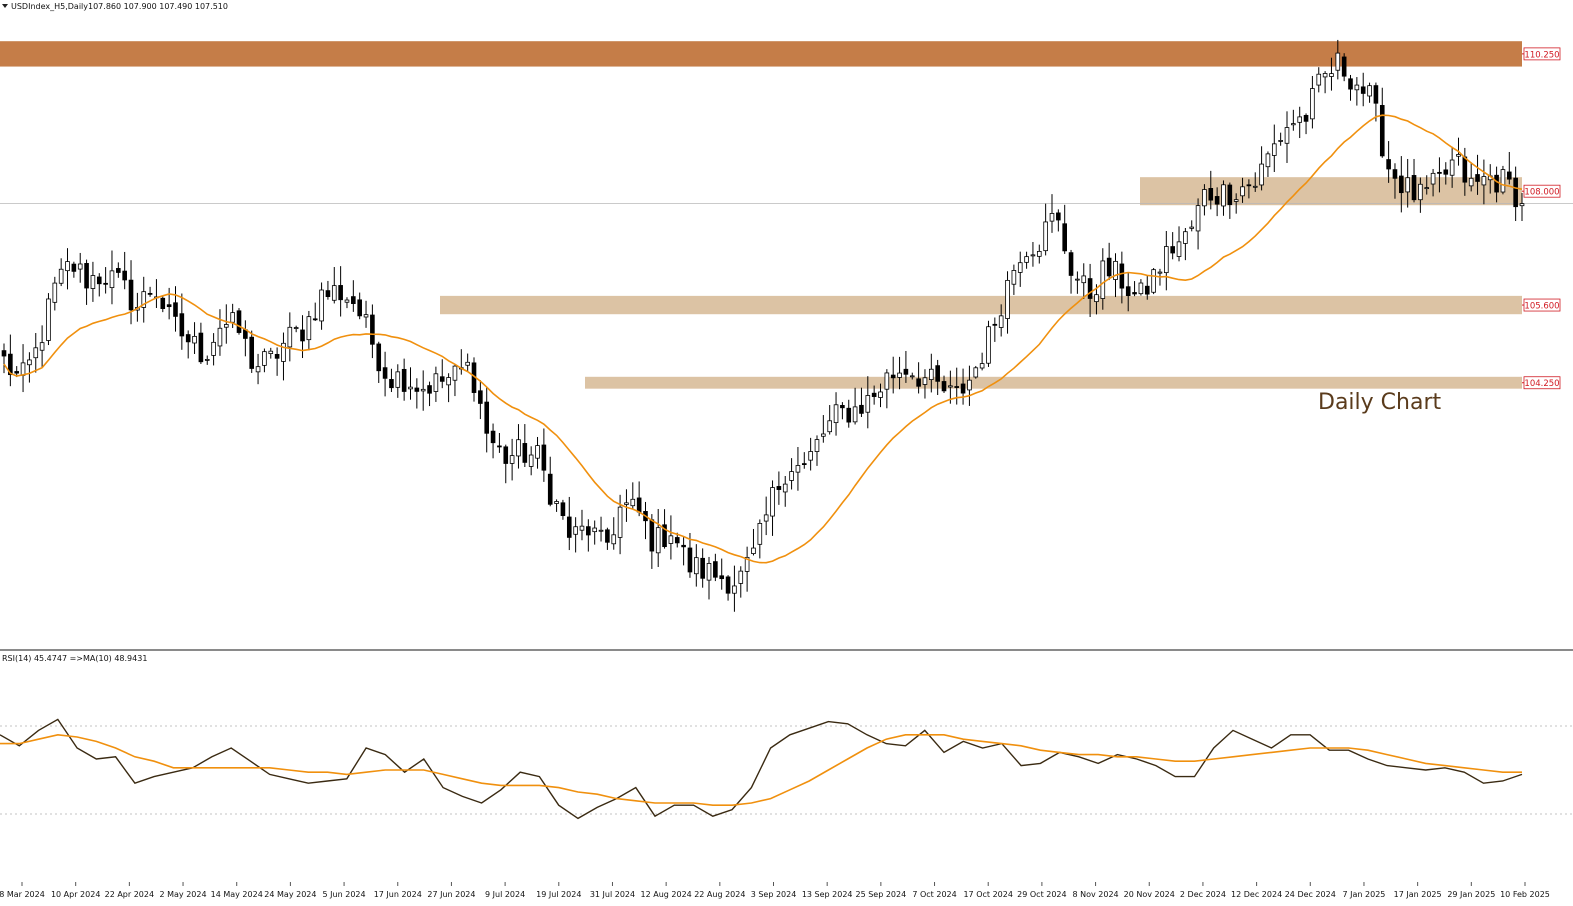 The height and width of the screenshot is (906, 1573). Describe the element at coordinates (719, 894) in the screenshot. I see `x-tick-label: 22 Aug 2024` at that location.